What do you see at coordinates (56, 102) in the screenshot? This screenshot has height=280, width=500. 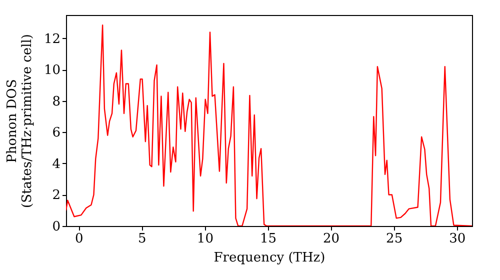 I see `y-tick-label: 8` at bounding box center [56, 102].